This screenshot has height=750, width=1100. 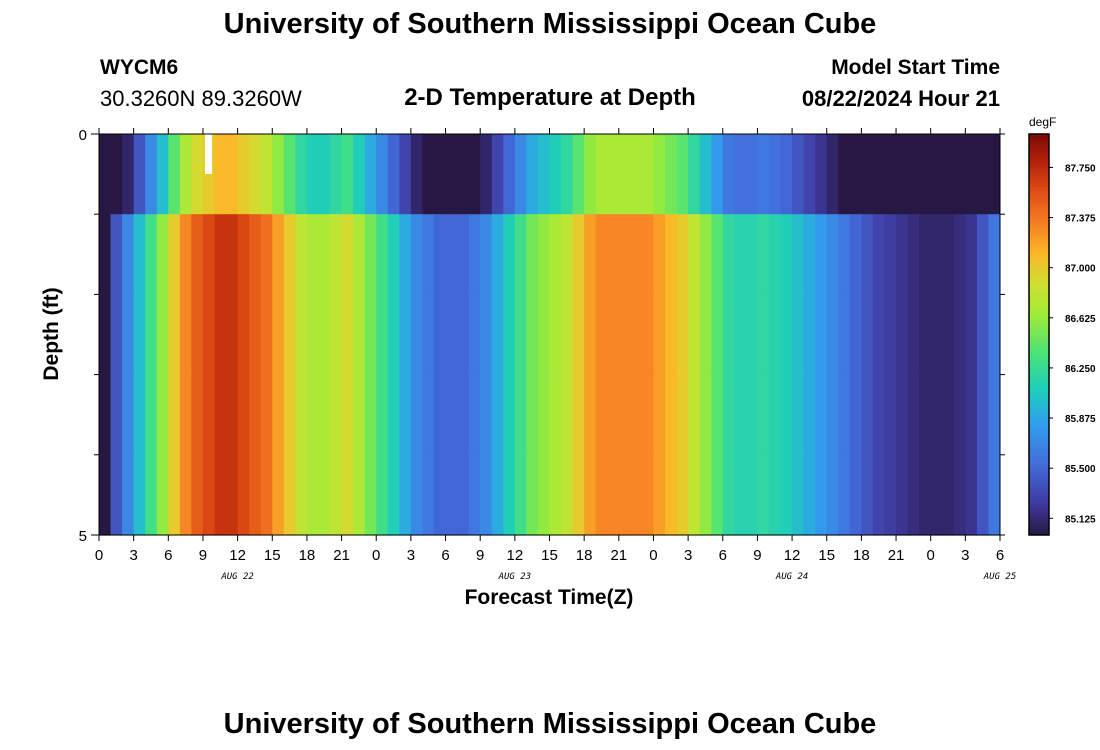 I want to click on x-tick-label: 9, so click(x=203, y=555).